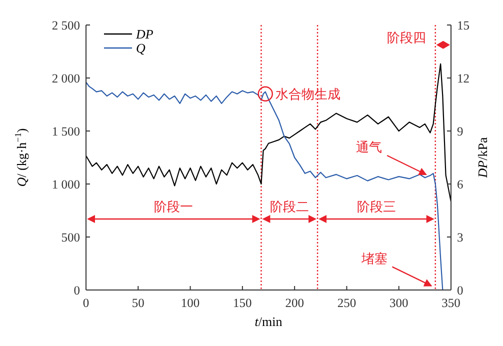 The image size is (503, 346). What do you see at coordinates (242, 303) in the screenshot?
I see `x-tick-label: 150` at bounding box center [242, 303].